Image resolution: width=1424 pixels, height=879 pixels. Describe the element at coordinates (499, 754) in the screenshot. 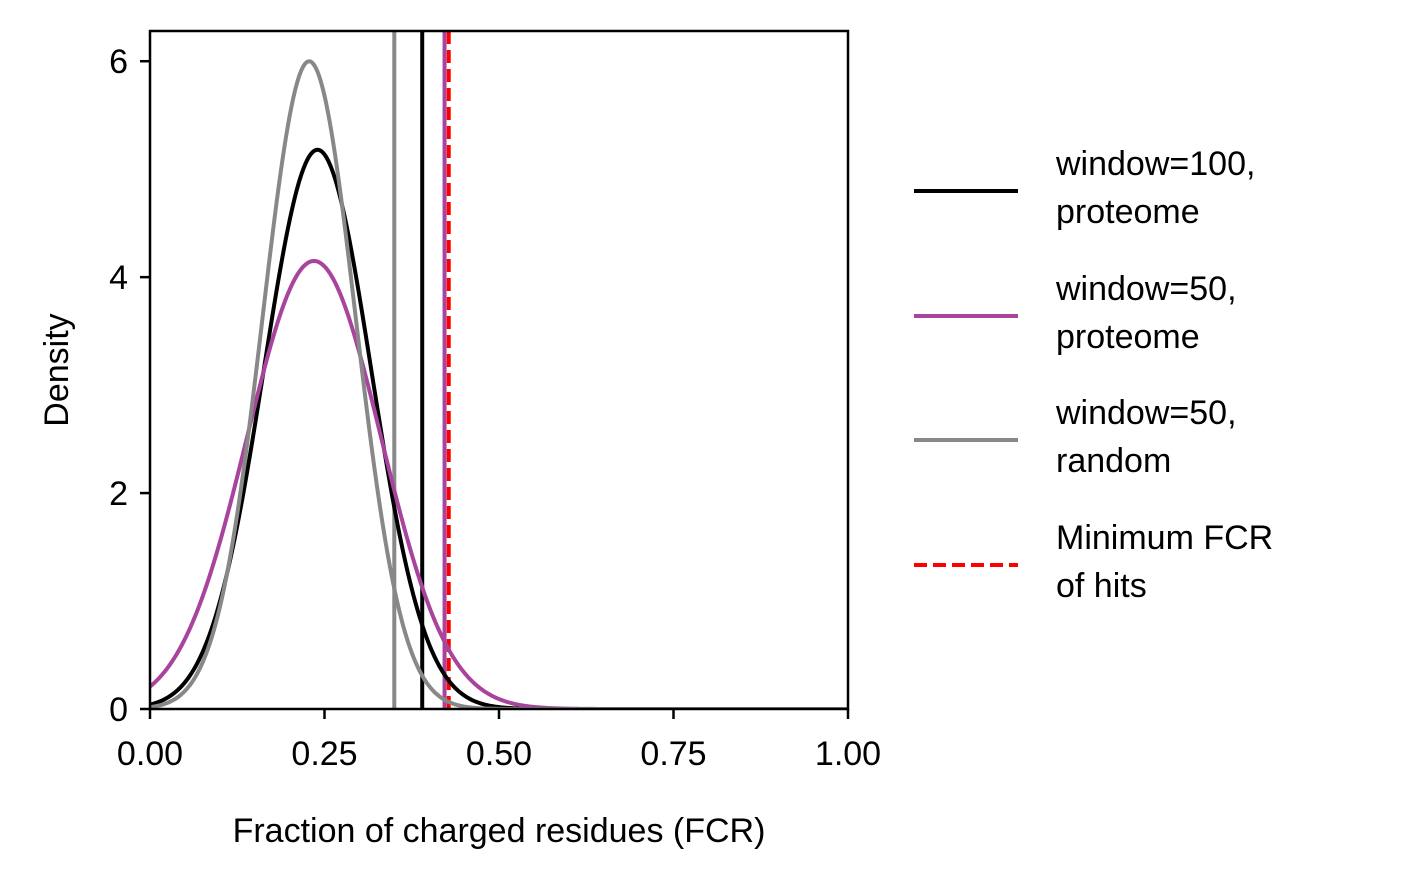

I see `x-tick-label: 0.50` at that location.